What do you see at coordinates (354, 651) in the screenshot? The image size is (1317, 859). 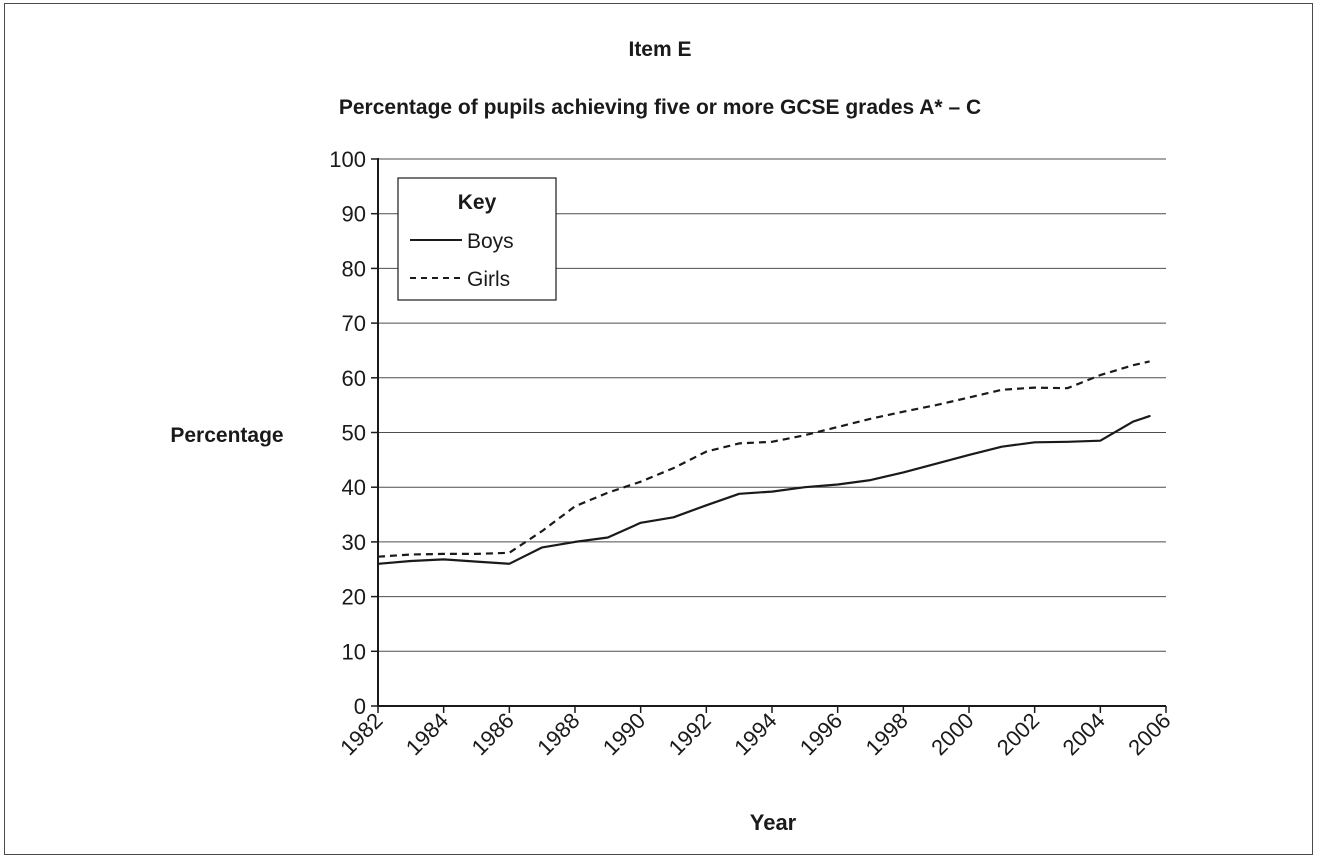 I see `y-tick-label-10: 10` at bounding box center [354, 651].